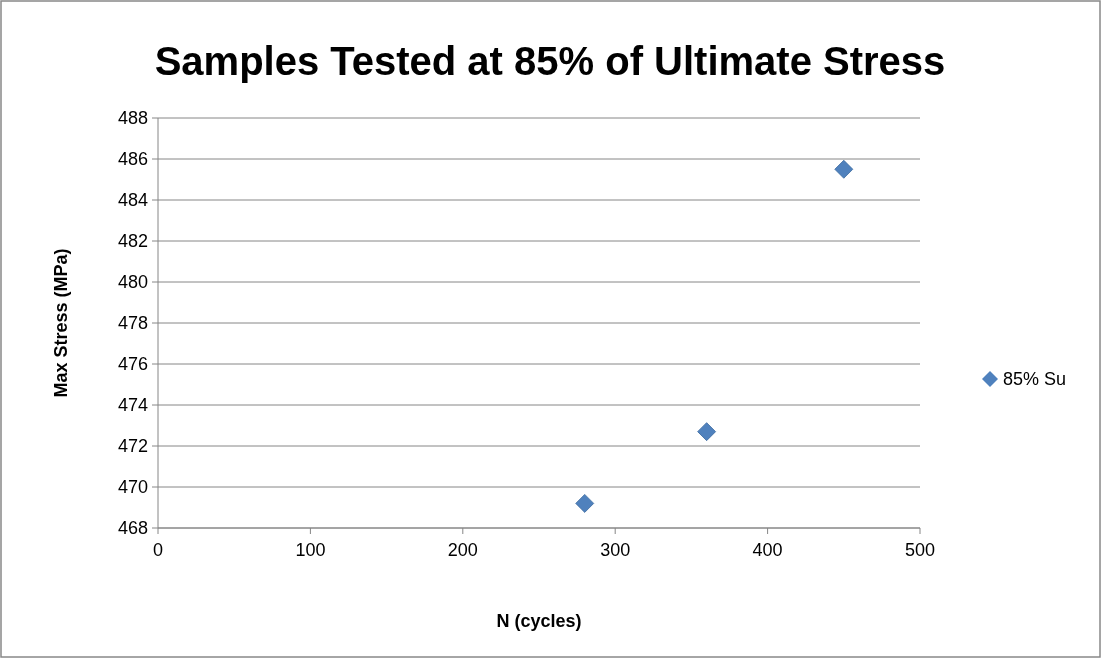 The image size is (1107, 664). What do you see at coordinates (61, 323) in the screenshot?
I see `y-axis-title: Max Stress (MPa)` at bounding box center [61, 323].